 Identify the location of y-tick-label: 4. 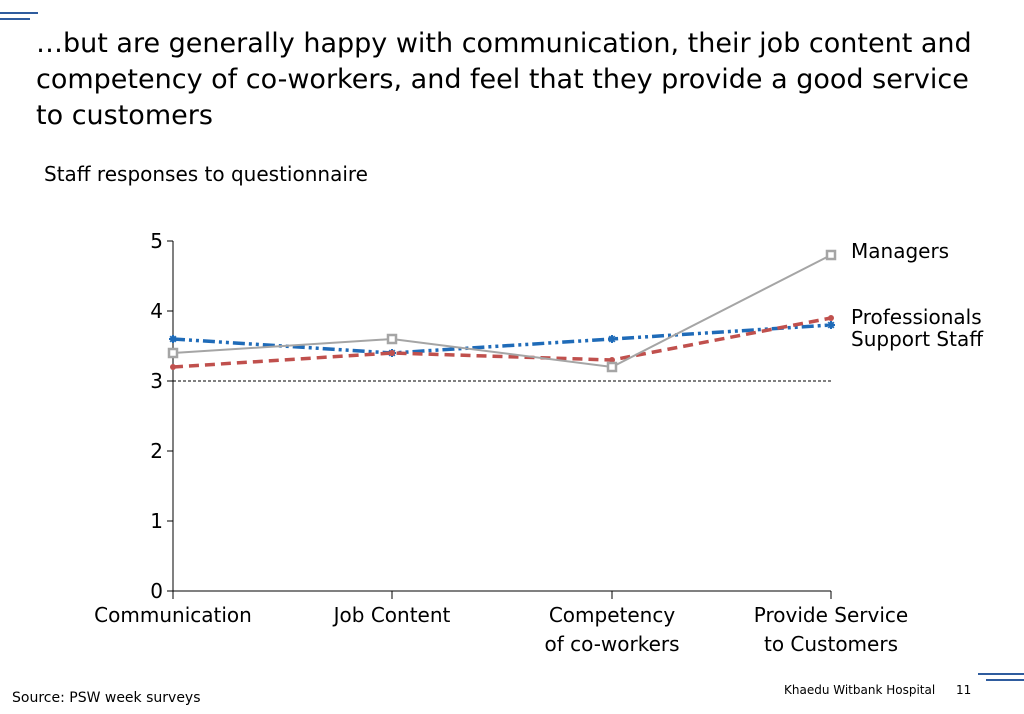
(156, 311).